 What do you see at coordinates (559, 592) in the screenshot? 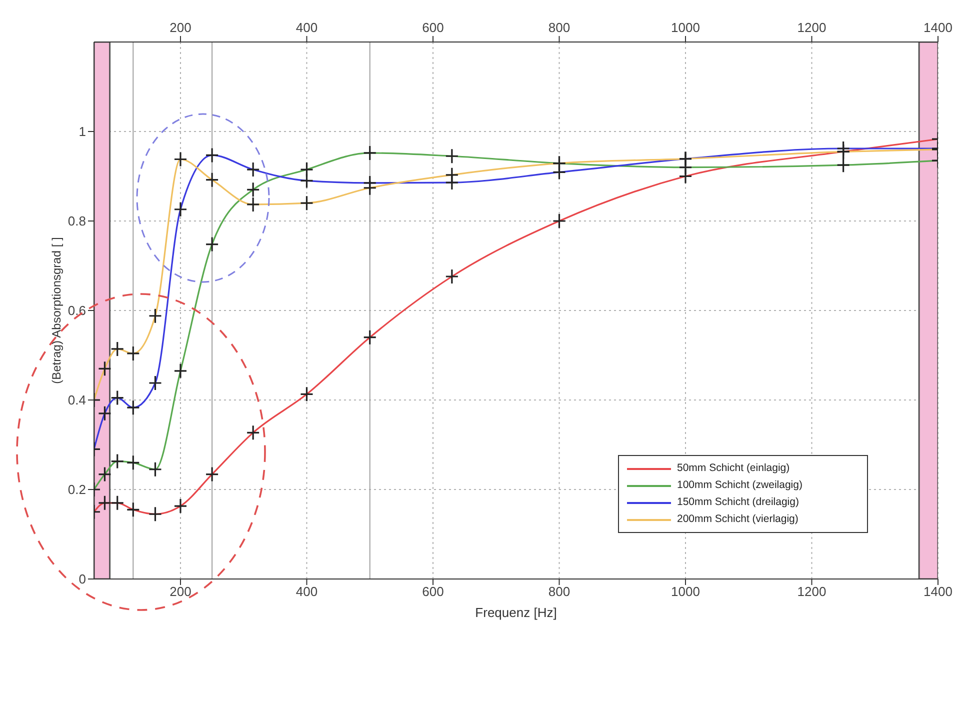
I see `x-tick-label: 800` at bounding box center [559, 592].